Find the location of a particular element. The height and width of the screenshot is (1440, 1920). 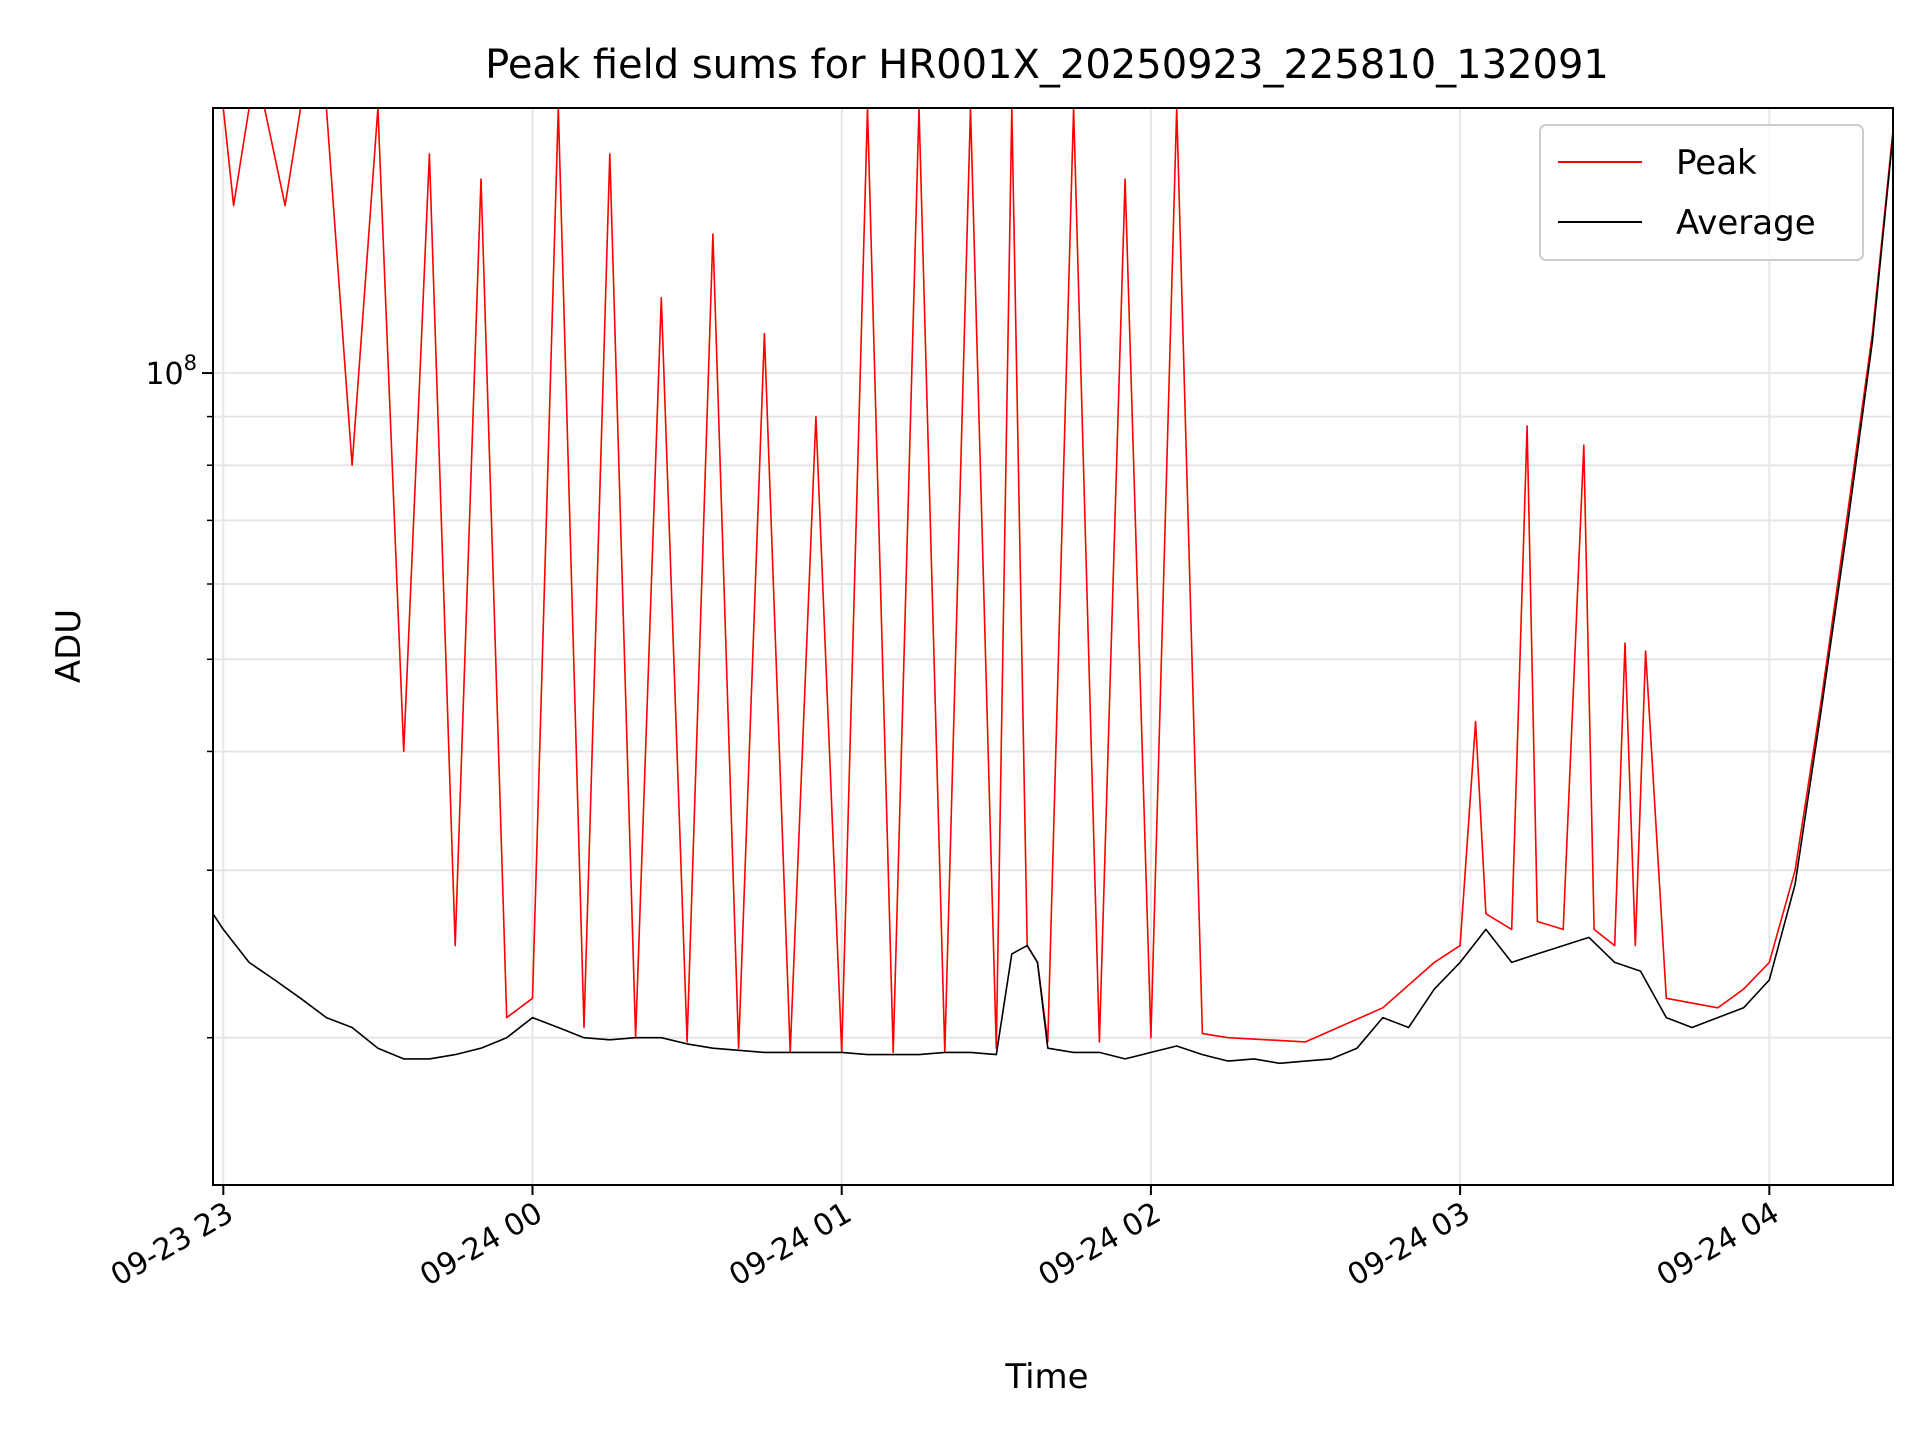

legend-label-average: Average is located at coordinates (1746, 223).